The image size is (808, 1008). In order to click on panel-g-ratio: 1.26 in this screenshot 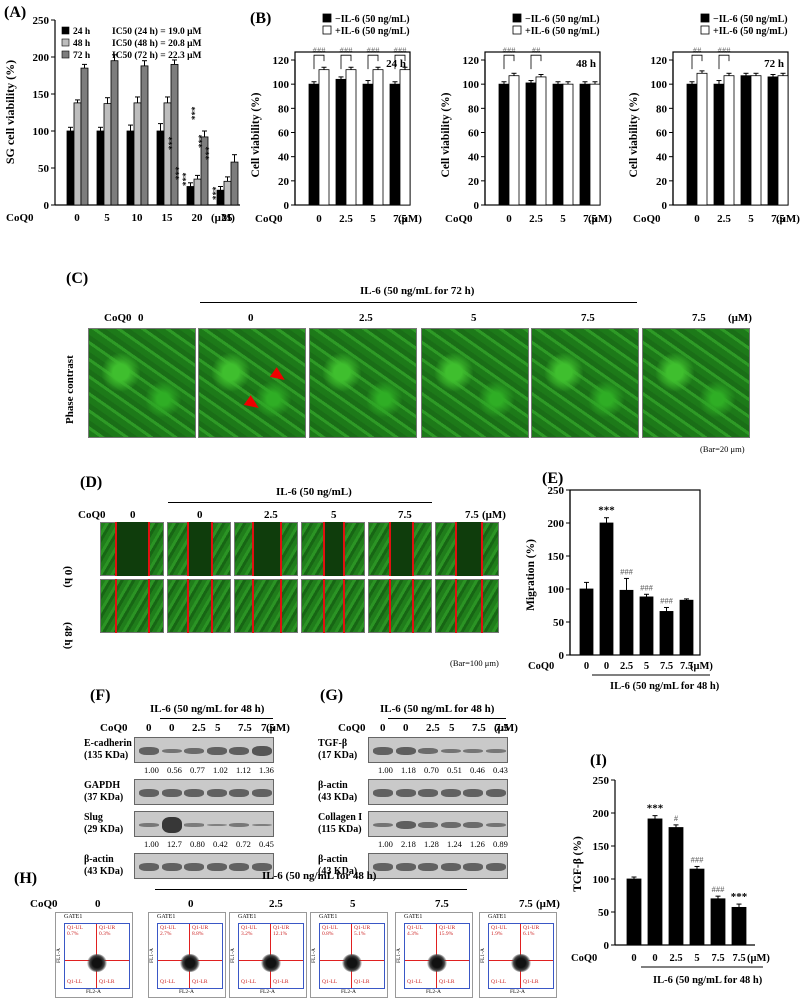, I will do `click(477, 844)`.